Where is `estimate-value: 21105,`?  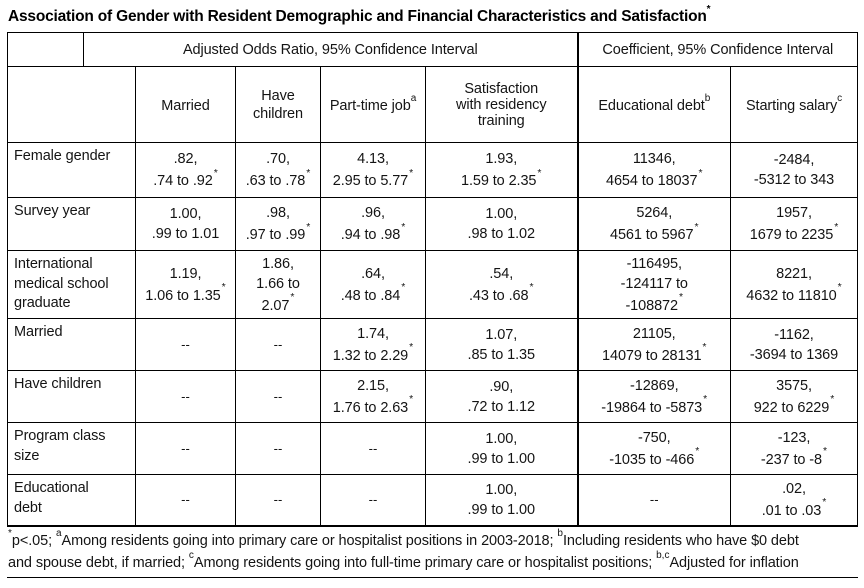
estimate-value: 21105, is located at coordinates (654, 333).